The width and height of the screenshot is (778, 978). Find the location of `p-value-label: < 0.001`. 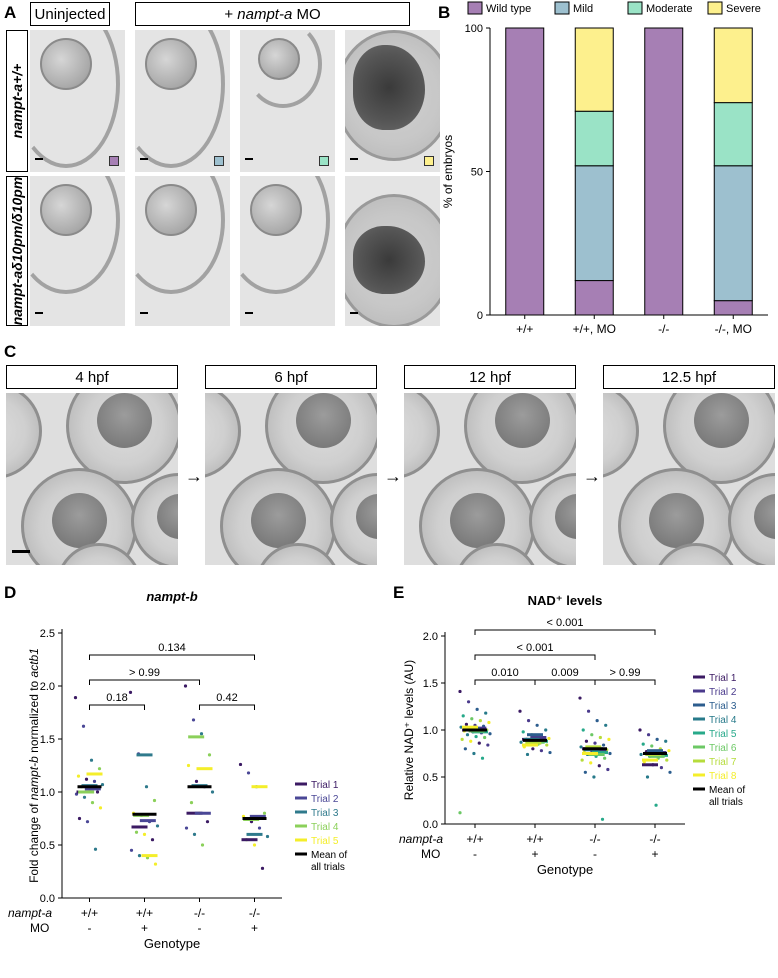

p-value-label: < 0.001 is located at coordinates (564, 623).